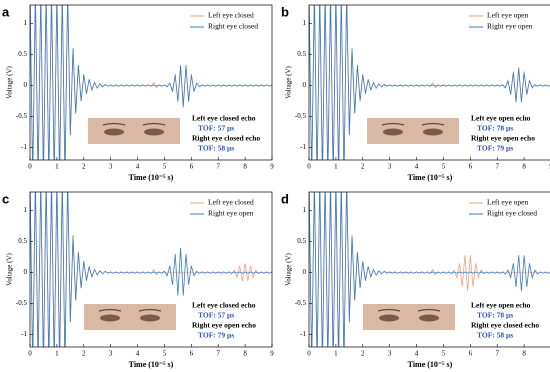  Describe the element at coordinates (231, 15) in the screenshot. I see `legend-label: Left eye closed` at that location.